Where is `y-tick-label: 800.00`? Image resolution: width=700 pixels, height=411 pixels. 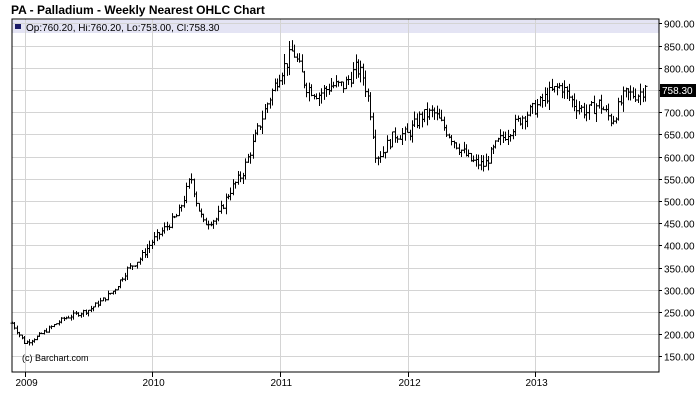
y-tick-label: 800.00 is located at coordinates (679, 70).